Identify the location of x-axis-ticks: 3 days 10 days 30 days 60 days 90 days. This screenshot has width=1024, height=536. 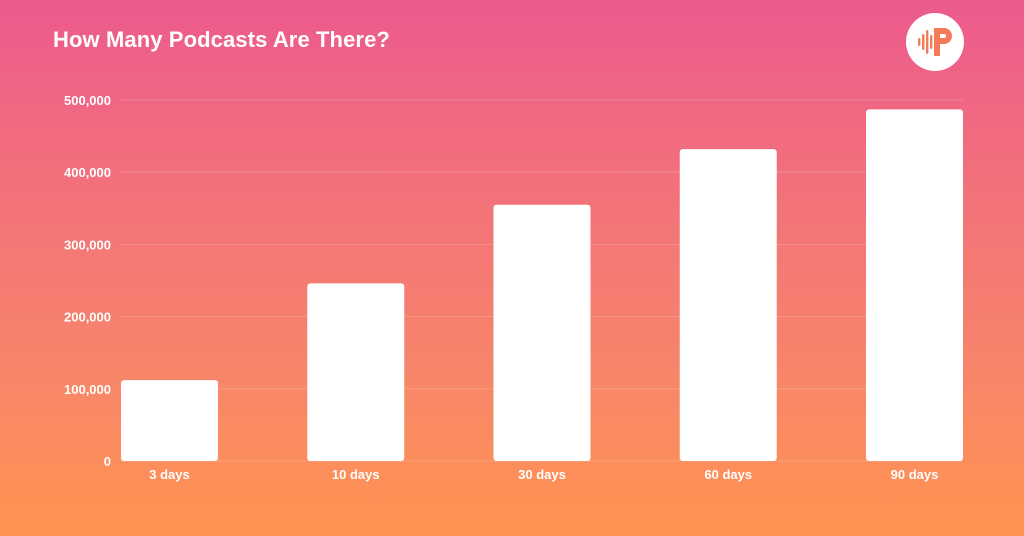
(543, 474).